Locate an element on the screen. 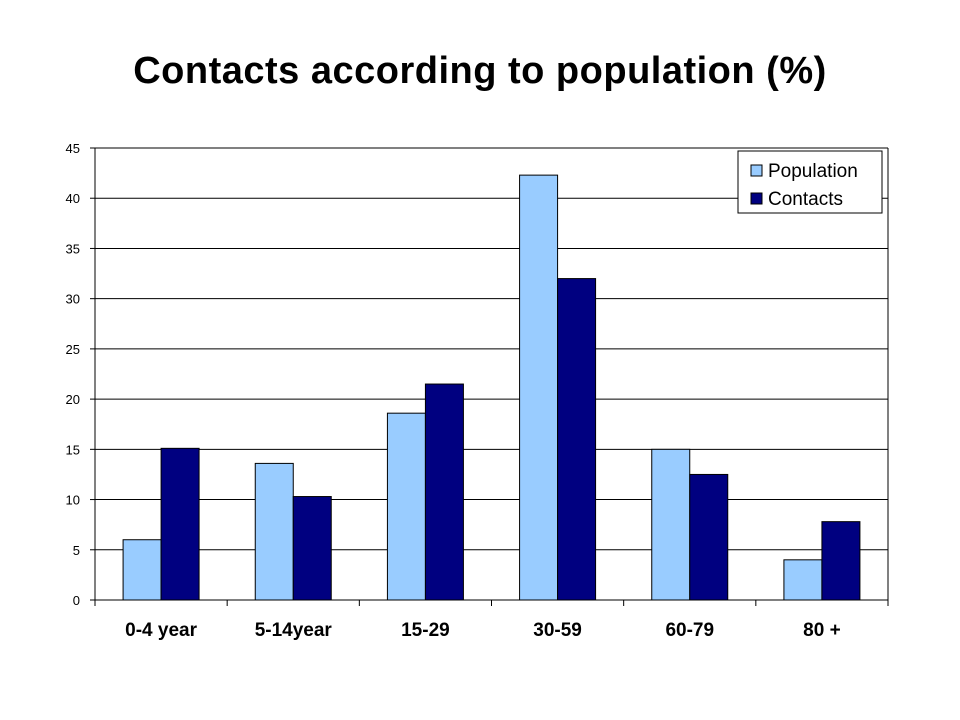  y-tick-label: 10 is located at coordinates (73, 500).